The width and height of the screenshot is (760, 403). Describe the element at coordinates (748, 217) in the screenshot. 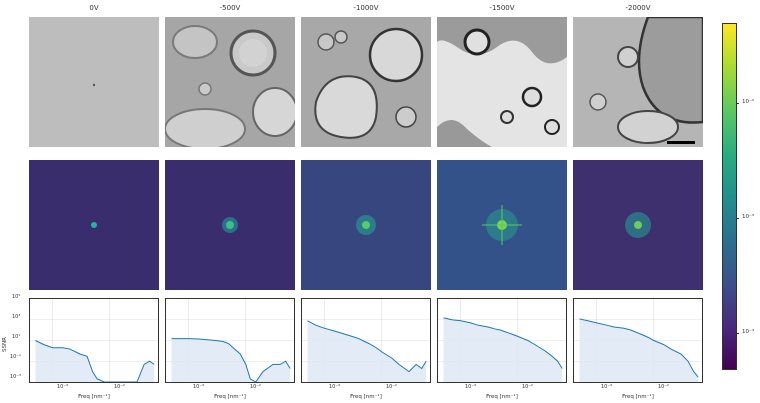

I see `colorbar-tick-label: 10⁻³` at that location.